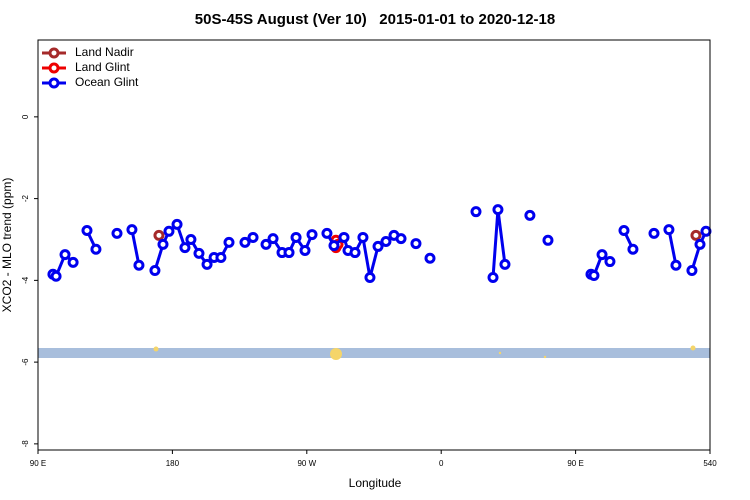  Describe the element at coordinates (306, 463) in the screenshot. I see `x-tick-label: 90 W` at that location.